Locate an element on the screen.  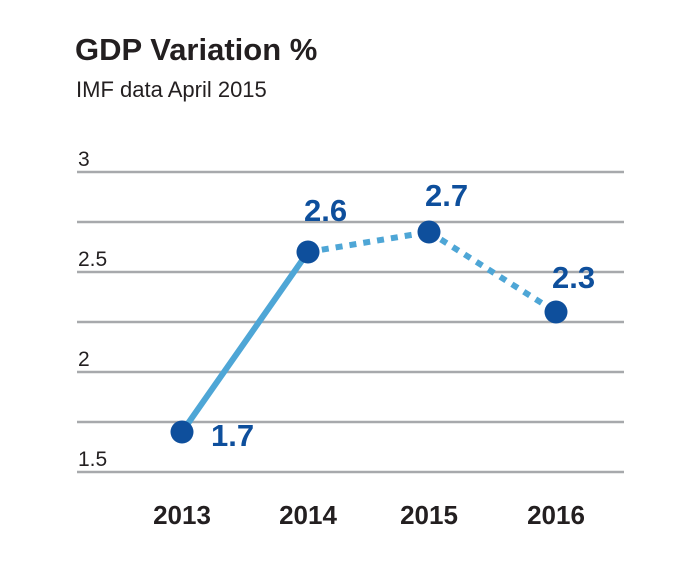
data-label: 1.7 is located at coordinates (232, 435).